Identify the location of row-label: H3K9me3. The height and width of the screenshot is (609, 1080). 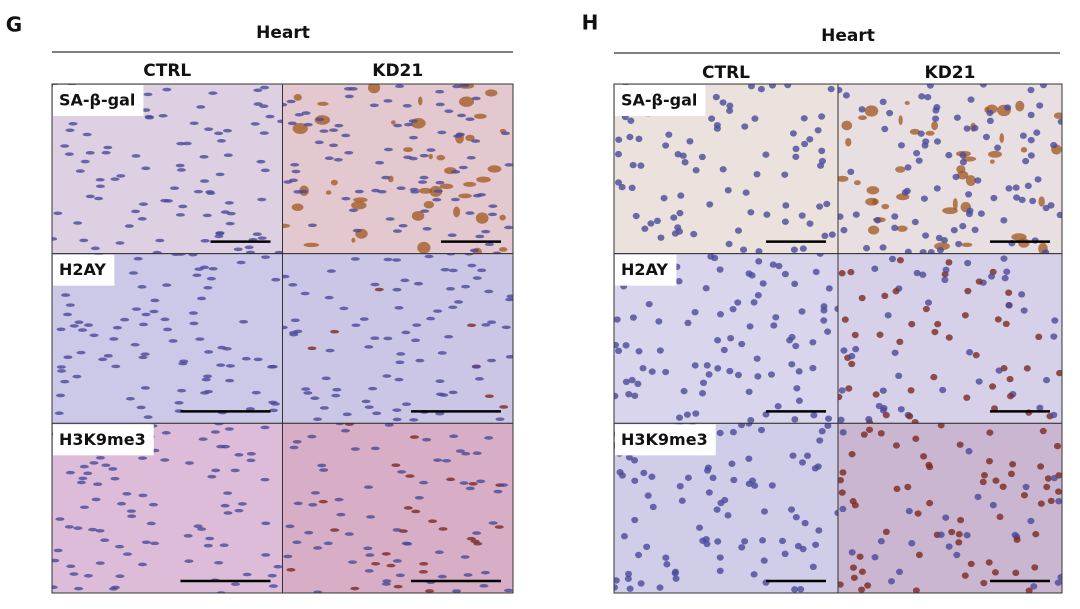
(664, 439).